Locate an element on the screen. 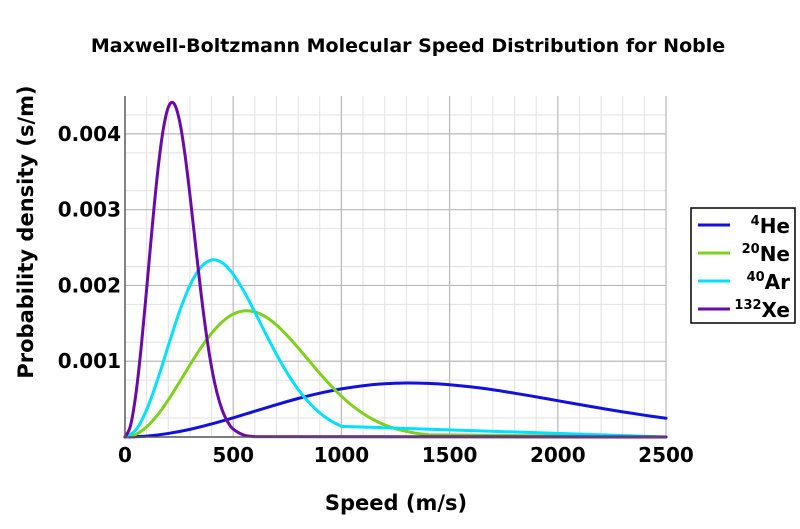 The image size is (800, 529). legend-mass-number: 40 is located at coordinates (756, 277).